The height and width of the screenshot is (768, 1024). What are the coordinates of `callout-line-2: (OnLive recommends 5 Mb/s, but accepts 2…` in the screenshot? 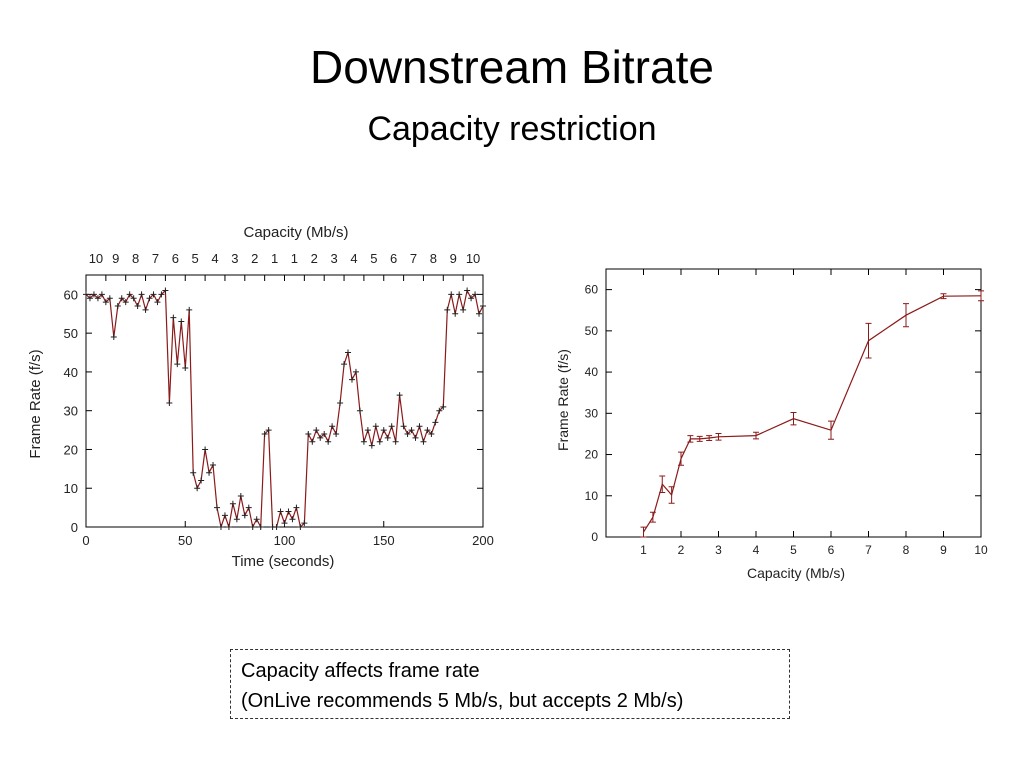 It's located at (462, 701).